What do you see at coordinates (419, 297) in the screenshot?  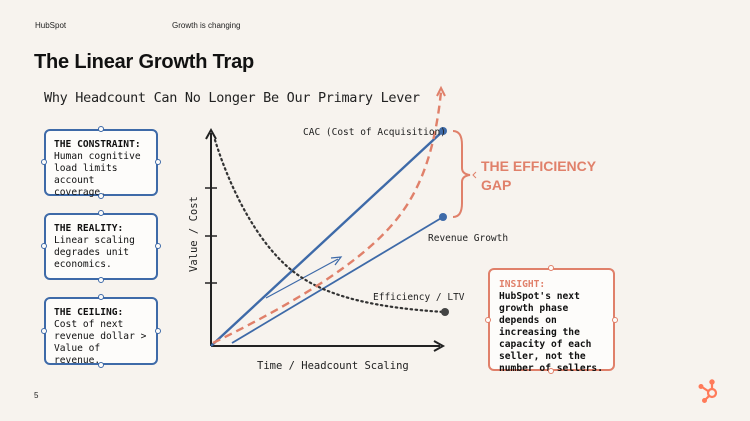 I see `efficiency-label: Efficiency / LTV` at bounding box center [419, 297].